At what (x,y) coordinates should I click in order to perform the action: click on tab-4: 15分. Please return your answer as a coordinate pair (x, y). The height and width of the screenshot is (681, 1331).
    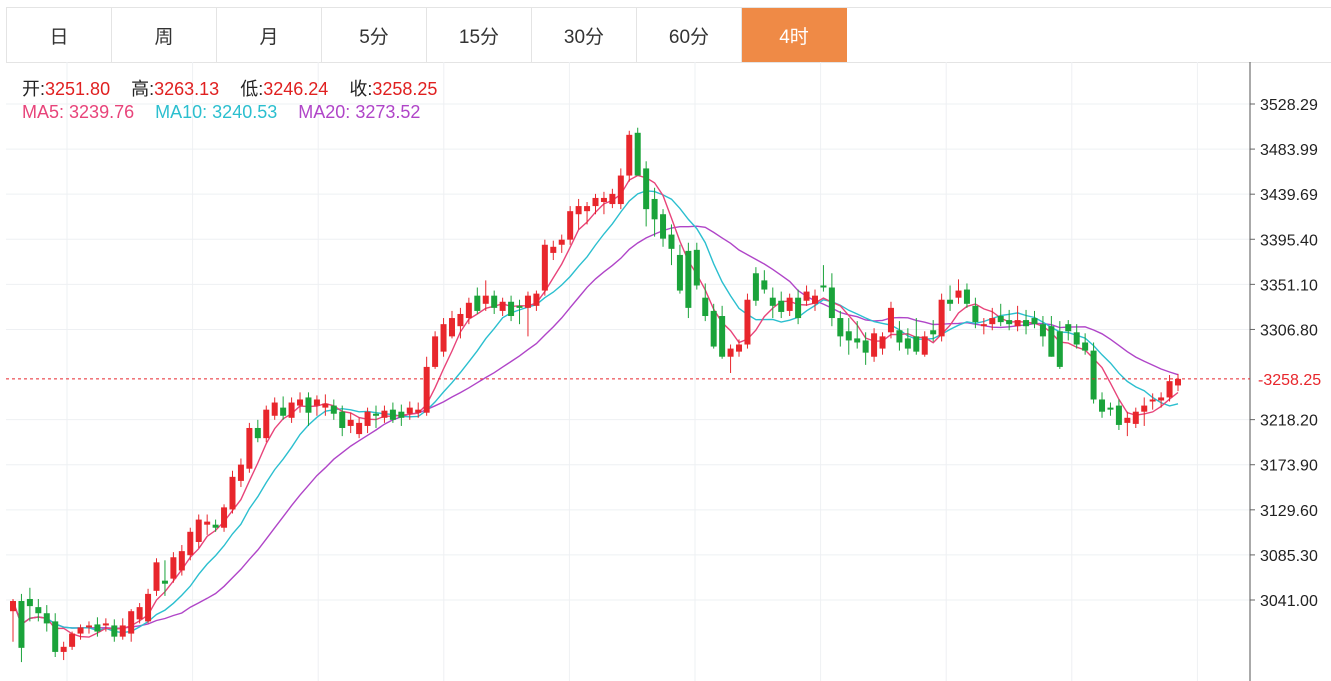
    Looking at the image, I should click on (479, 35).